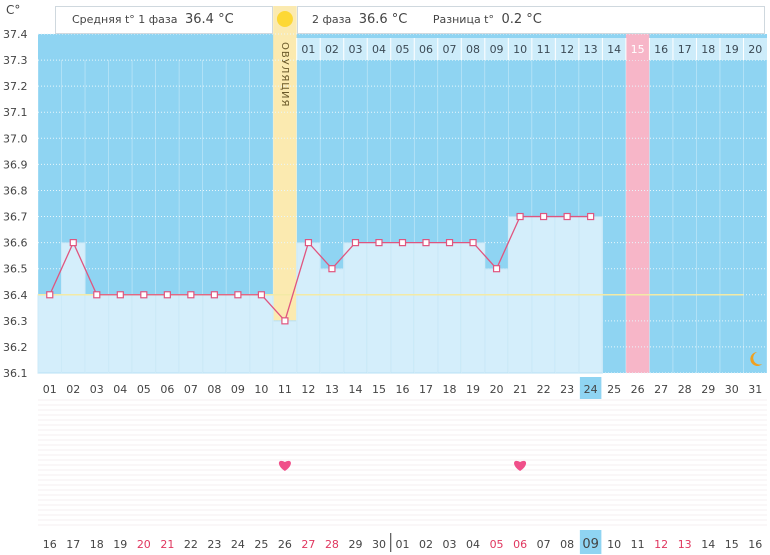  Describe the element at coordinates (120, 544) in the screenshot. I see `calendar-date-label: 19` at that location.